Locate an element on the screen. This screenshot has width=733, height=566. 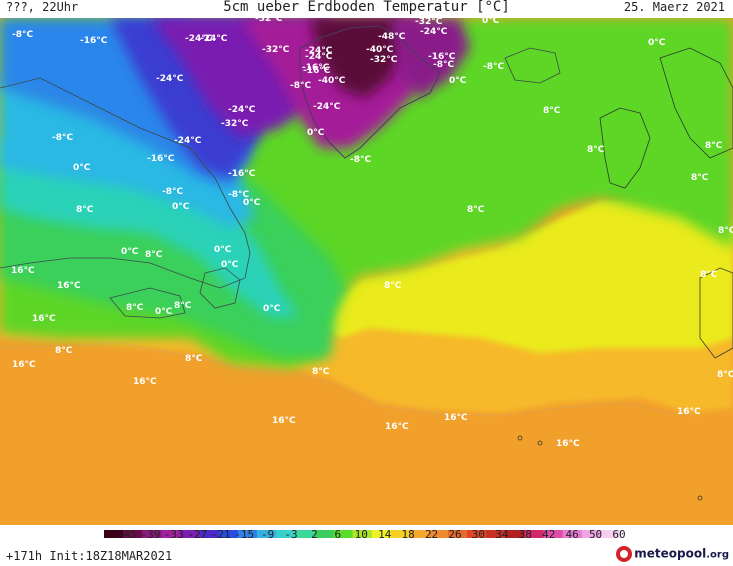
field-minus27-band is located at coordinates (430, 58).